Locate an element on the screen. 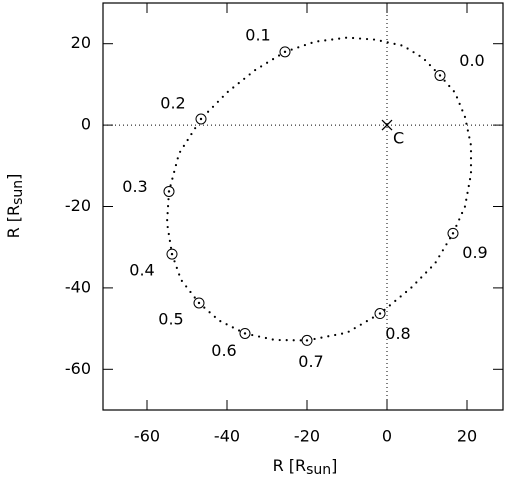  x-tick-label: -20 is located at coordinates (307, 436).